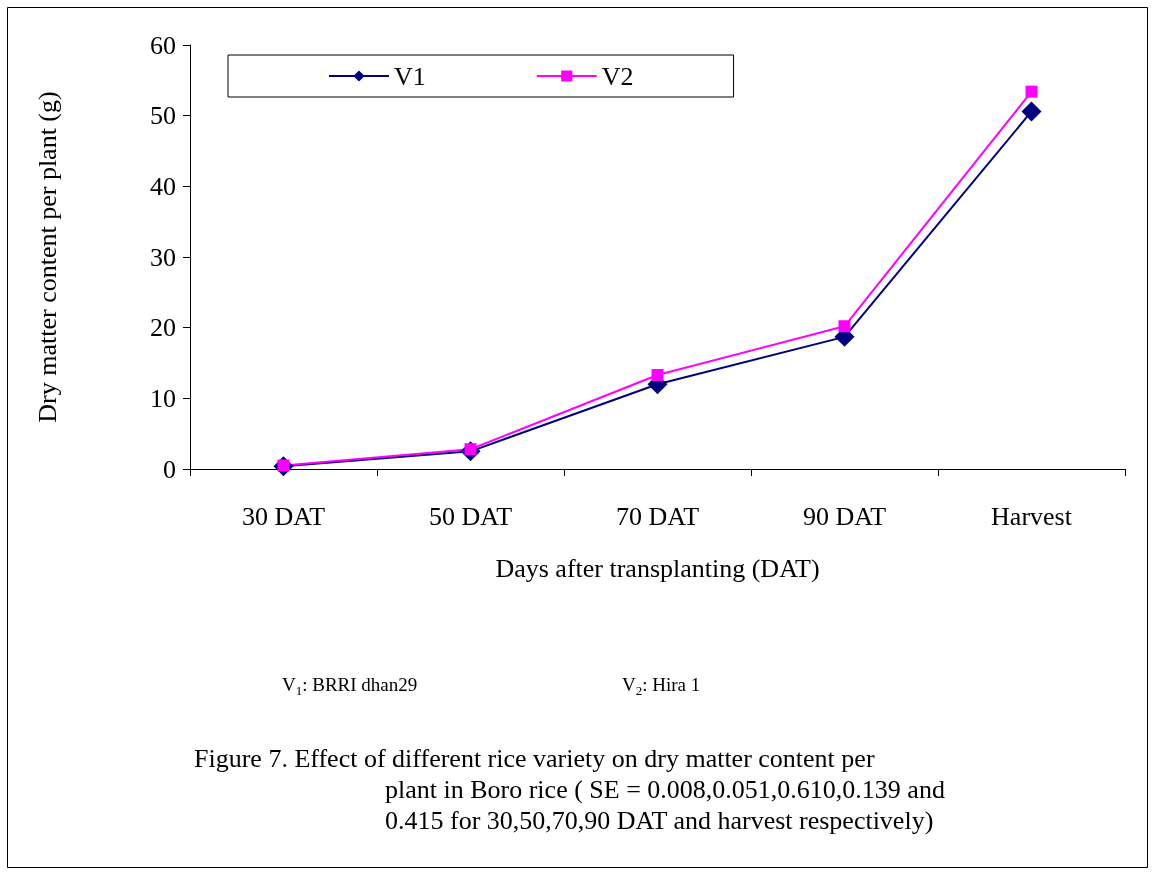 This screenshot has width=1152, height=874. Describe the element at coordinates (657, 516) in the screenshot. I see `x-tick-label: 70 DAT` at that location.